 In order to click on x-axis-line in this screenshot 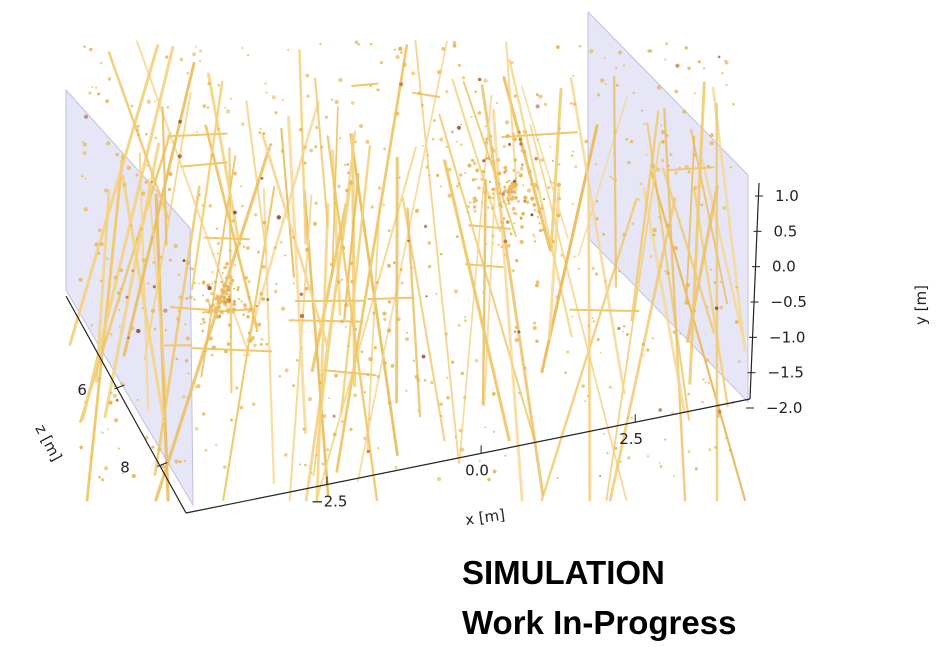, I will do `click(468, 456)`.